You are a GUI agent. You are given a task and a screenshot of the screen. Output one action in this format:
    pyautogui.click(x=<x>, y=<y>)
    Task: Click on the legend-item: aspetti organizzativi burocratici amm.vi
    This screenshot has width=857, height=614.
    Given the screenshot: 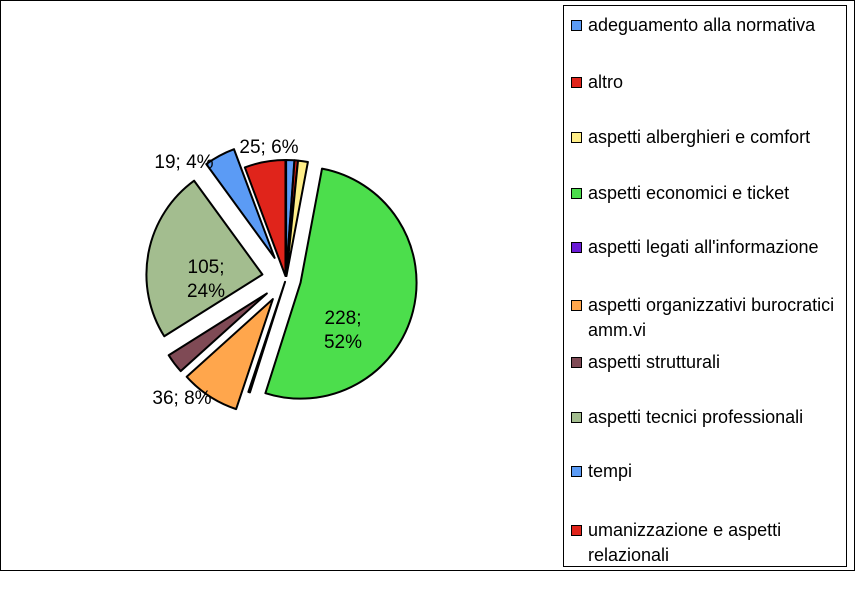 What is the action you would take?
    pyautogui.click(x=707, y=318)
    